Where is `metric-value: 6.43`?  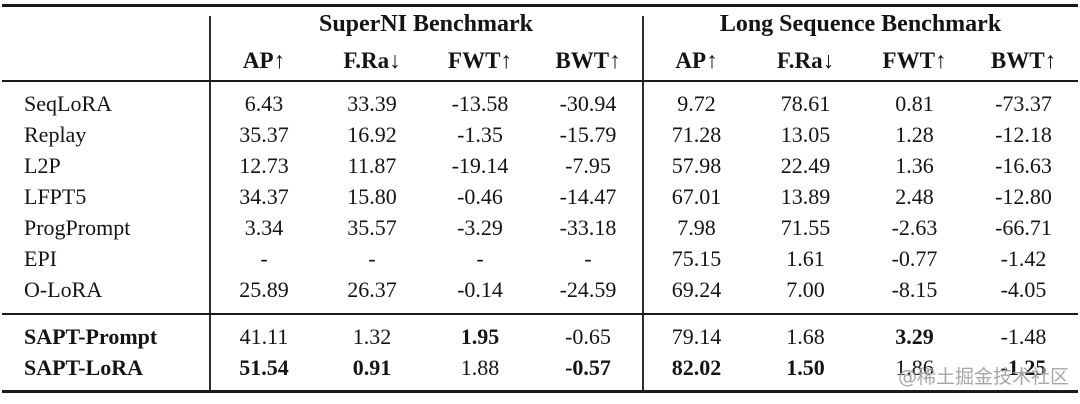 metric-value: 6.43 is located at coordinates (264, 103).